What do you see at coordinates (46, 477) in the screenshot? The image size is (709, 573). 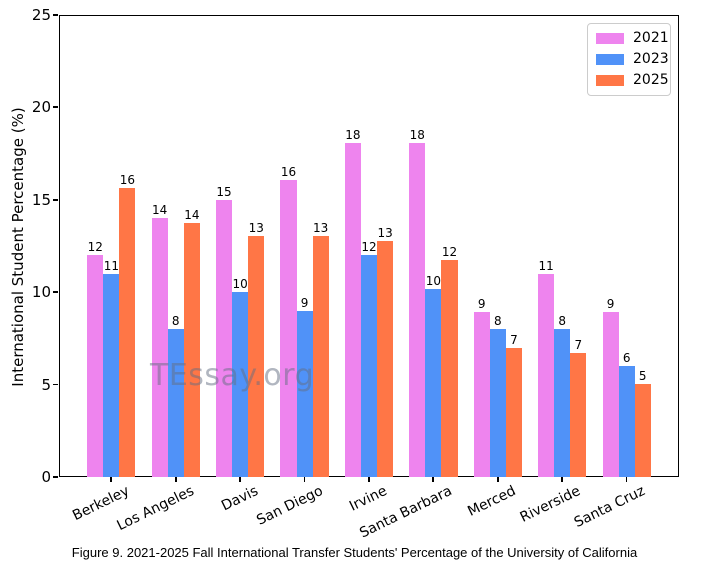 I see `y-tick-label: 0` at bounding box center [46, 477].